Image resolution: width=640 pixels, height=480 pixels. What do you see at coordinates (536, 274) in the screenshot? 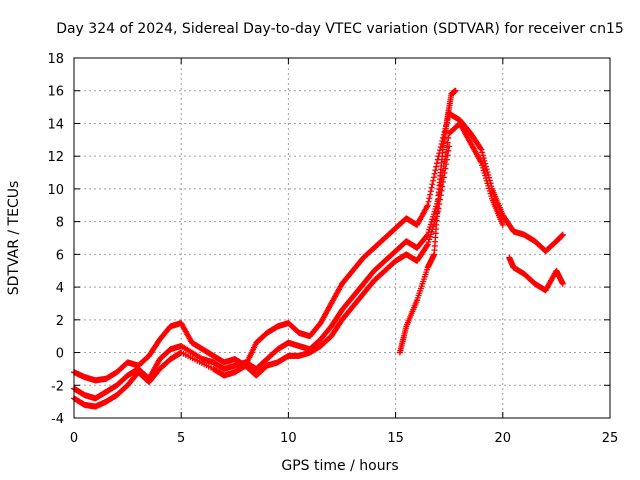
I see `series-track-e` at bounding box center [536, 274].